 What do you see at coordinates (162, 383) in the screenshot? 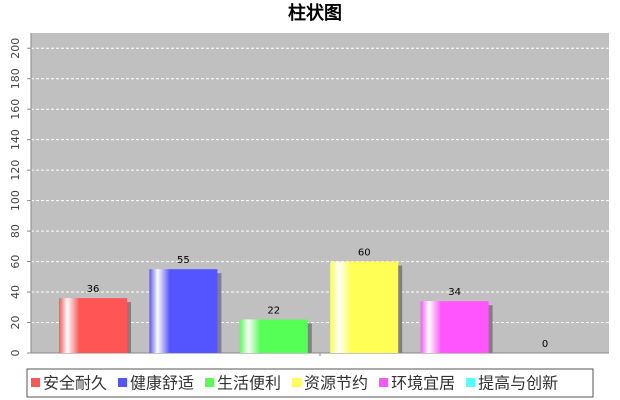
I see `legend-label: 健康舒适` at bounding box center [162, 383].